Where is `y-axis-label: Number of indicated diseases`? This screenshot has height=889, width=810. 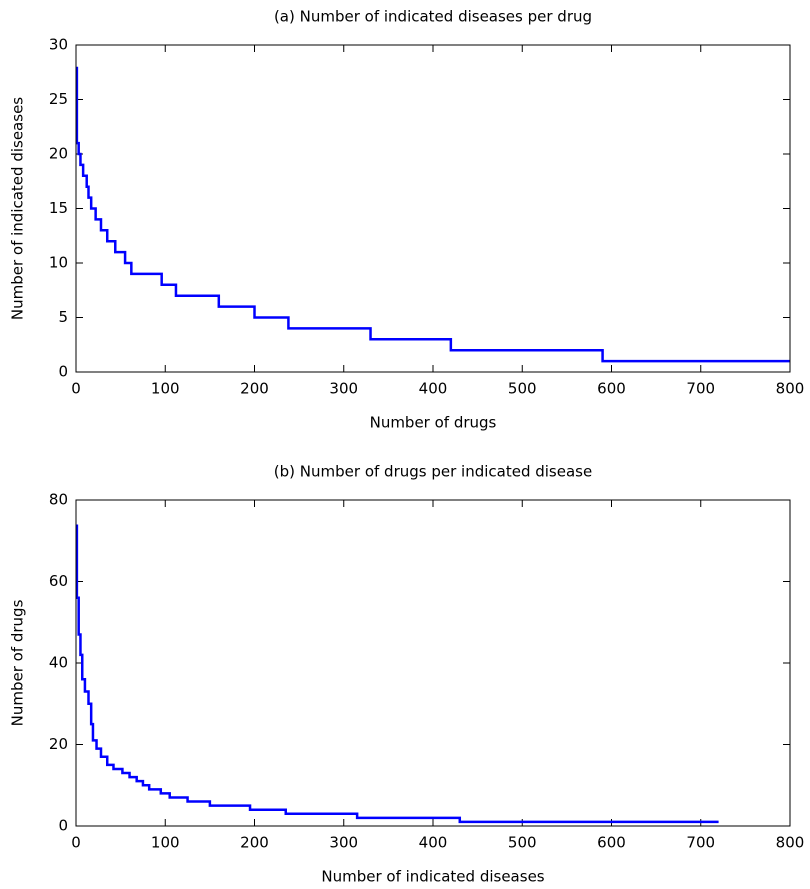 y-axis-label: Number of indicated diseases is located at coordinates (18, 208).